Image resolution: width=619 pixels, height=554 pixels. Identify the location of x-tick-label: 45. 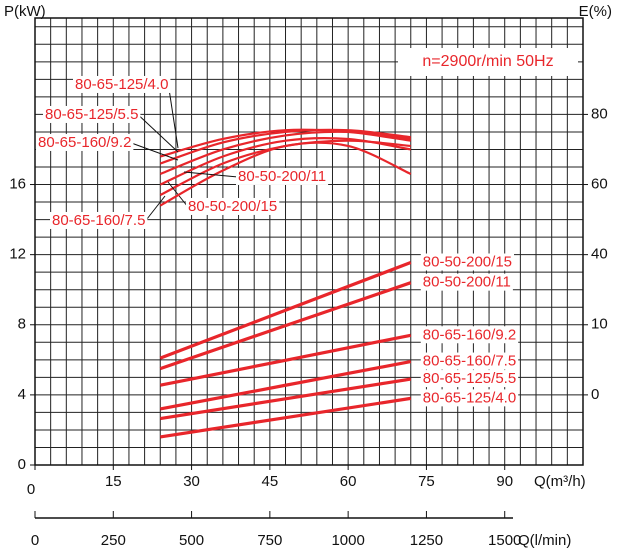
(270, 481).